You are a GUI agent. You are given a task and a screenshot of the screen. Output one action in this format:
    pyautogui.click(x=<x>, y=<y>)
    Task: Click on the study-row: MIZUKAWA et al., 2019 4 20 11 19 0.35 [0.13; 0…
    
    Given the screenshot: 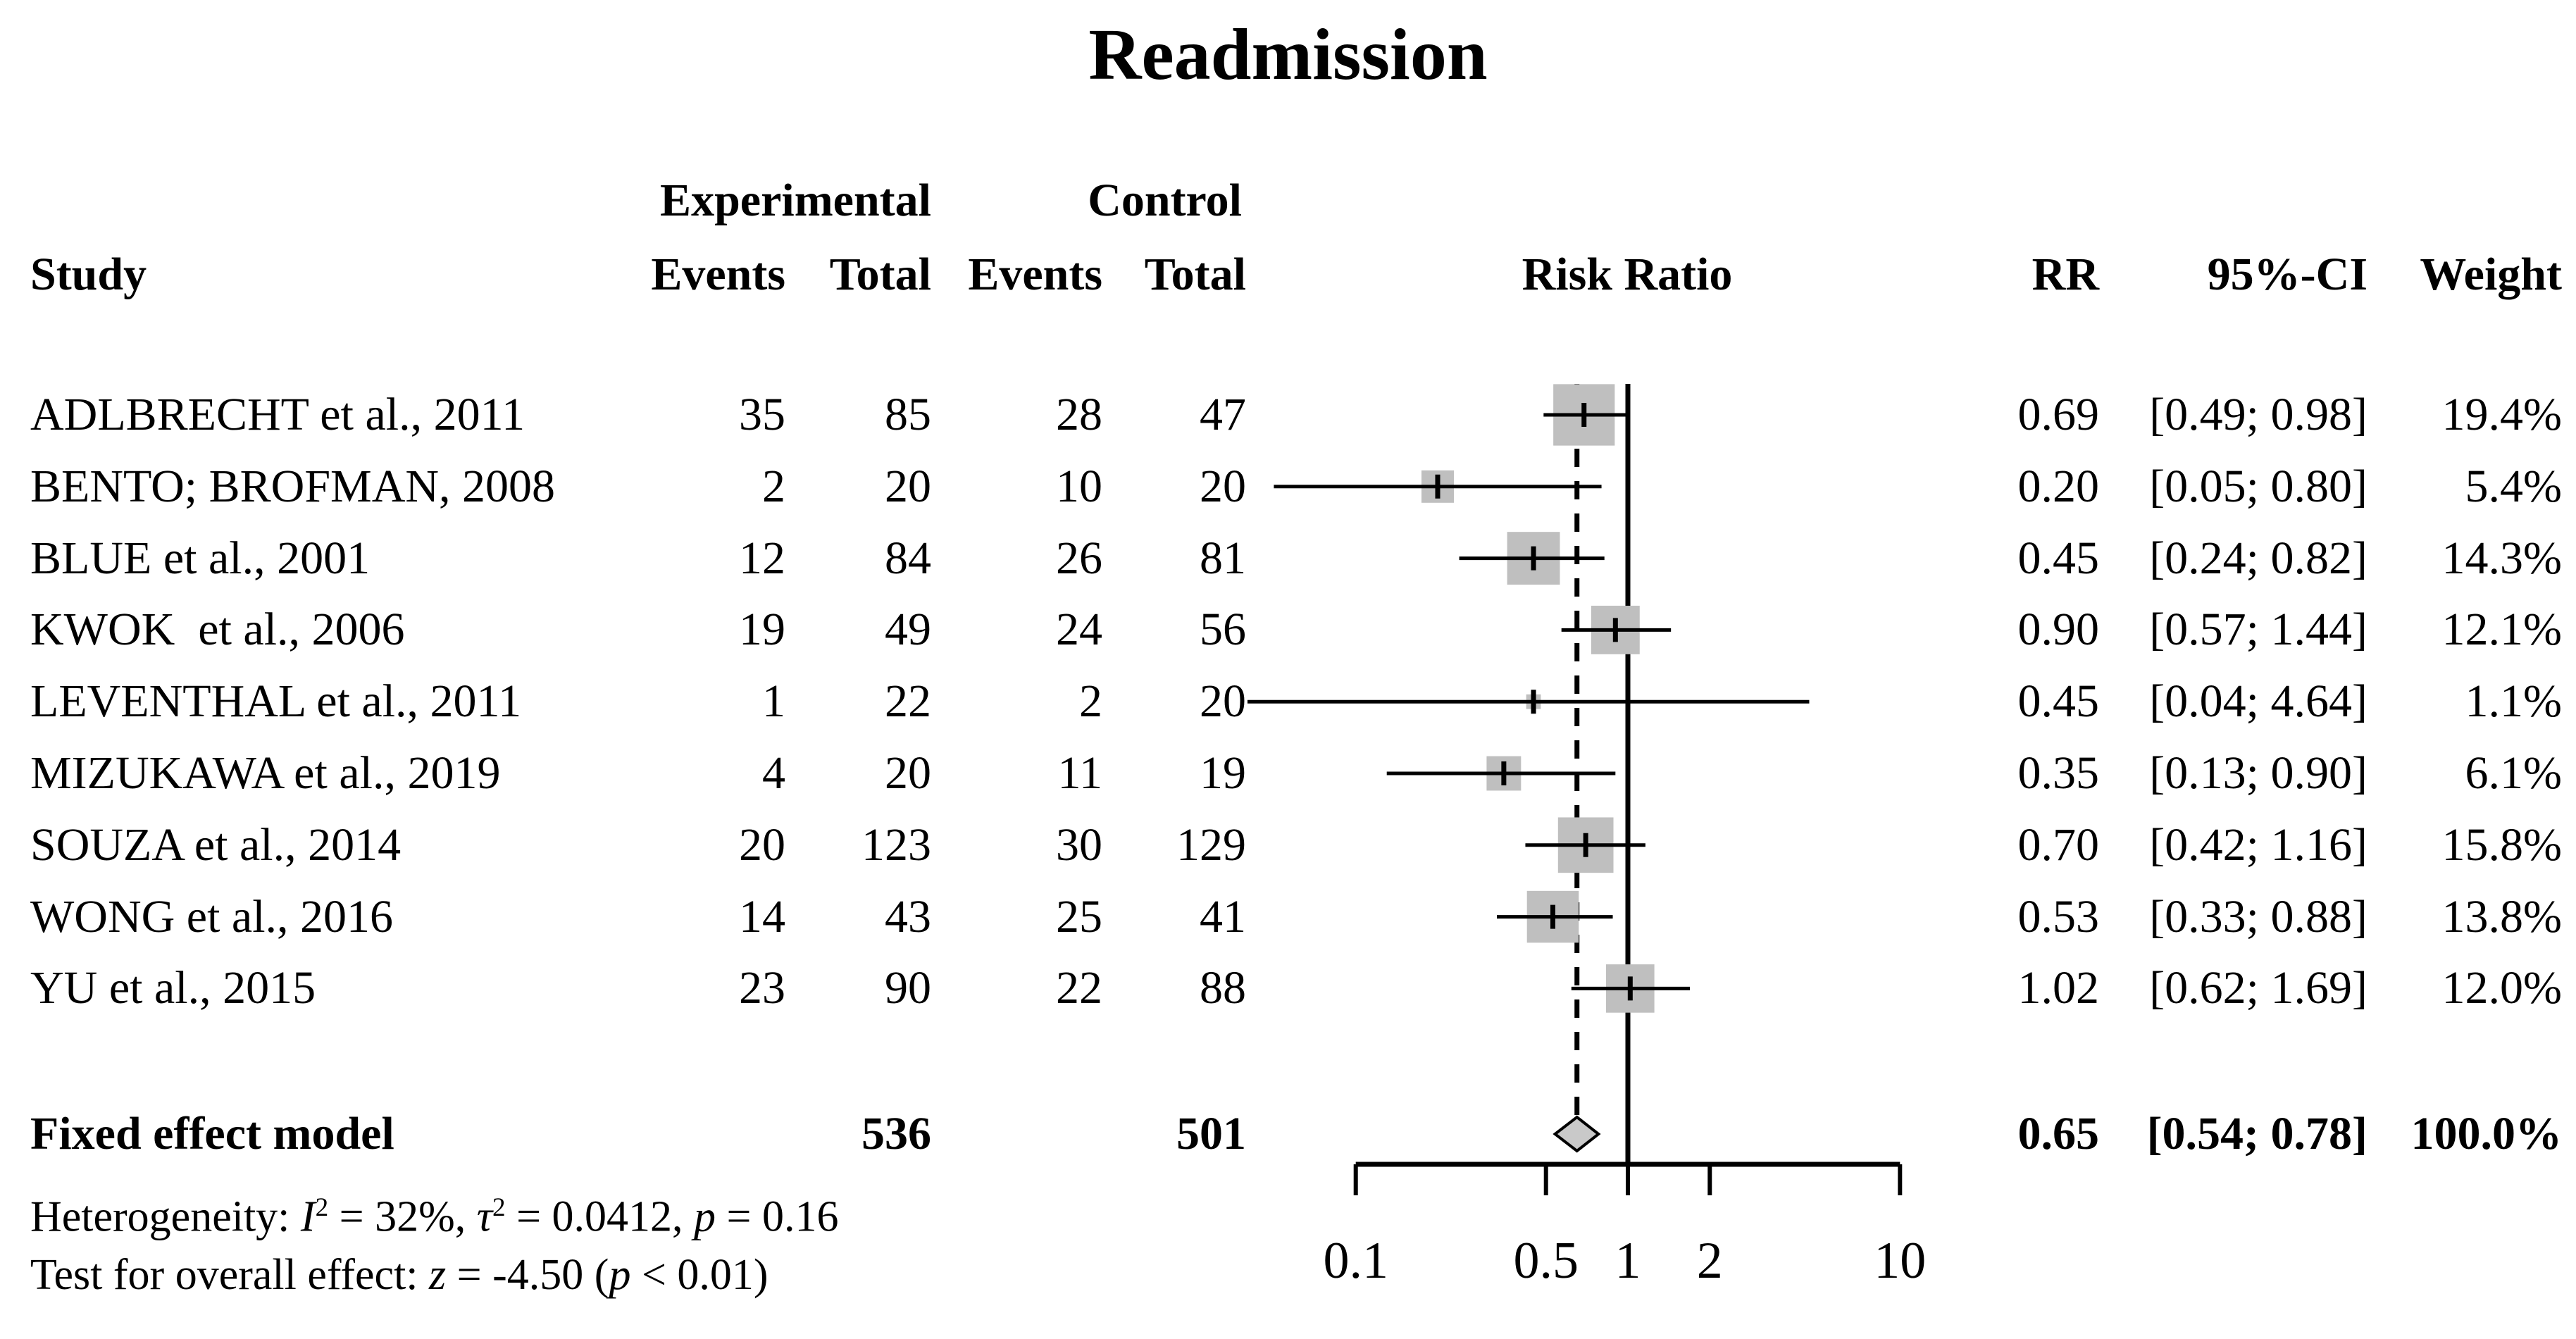 What is the action you would take?
    pyautogui.click(x=1288, y=773)
    